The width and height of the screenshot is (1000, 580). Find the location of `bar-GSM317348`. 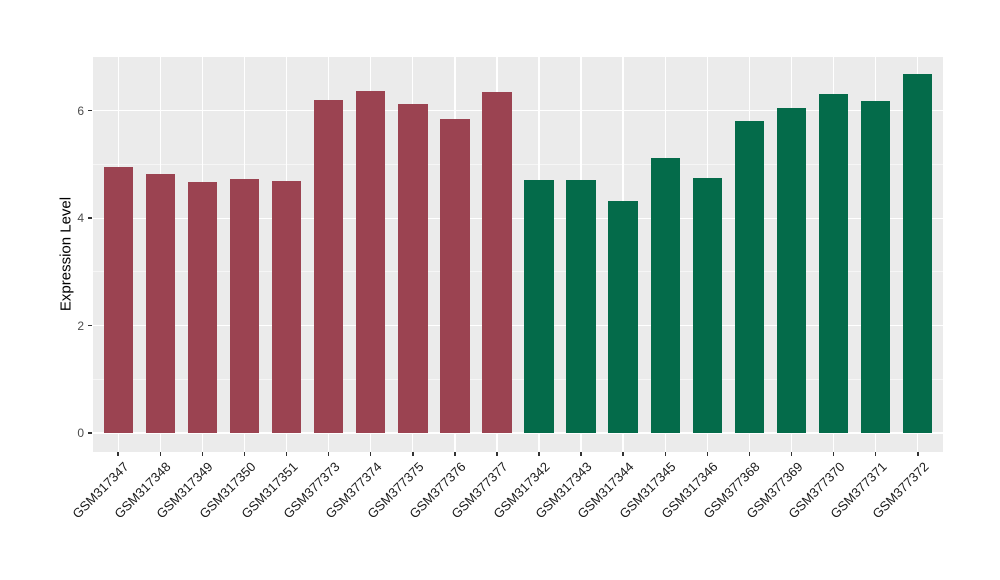

bar-GSM317348 is located at coordinates (160, 304).